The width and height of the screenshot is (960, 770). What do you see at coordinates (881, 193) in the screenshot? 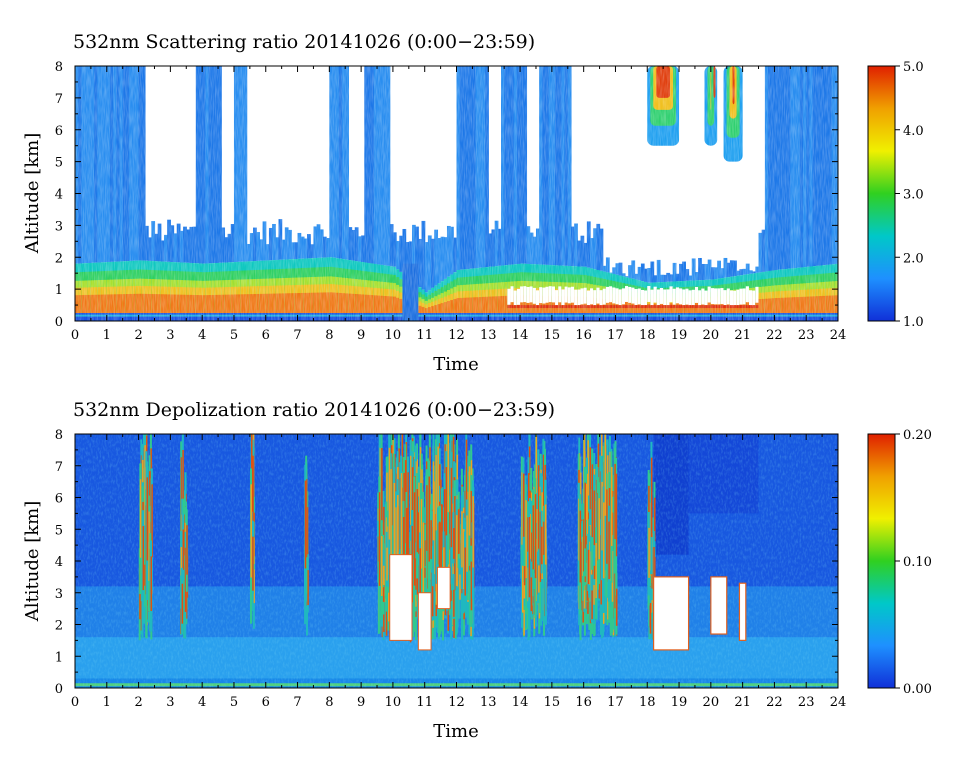
I see `colorbar-gradient` at bounding box center [881, 193].